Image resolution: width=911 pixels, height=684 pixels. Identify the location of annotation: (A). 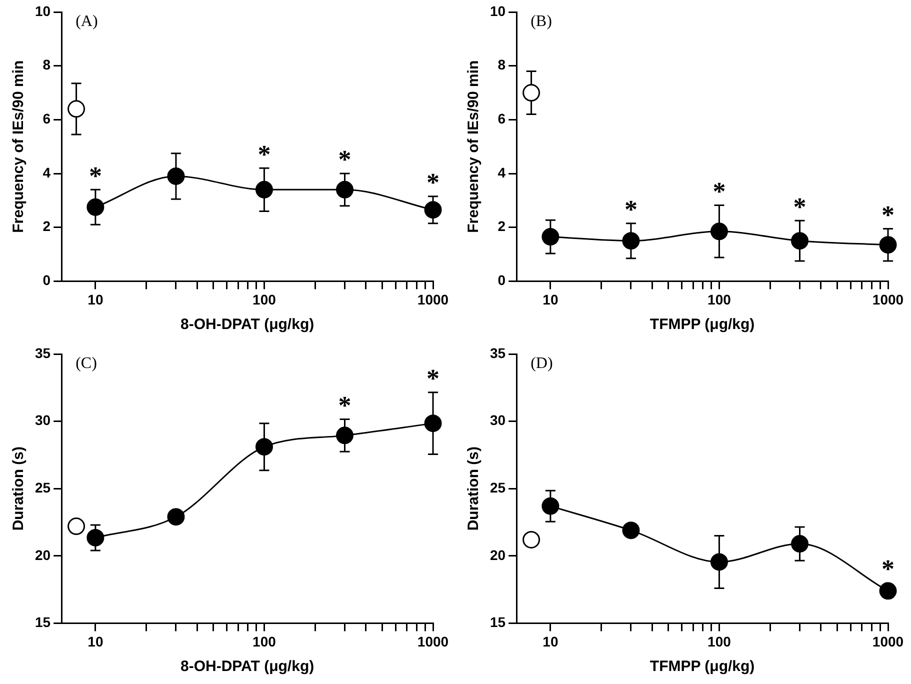
(87, 21).